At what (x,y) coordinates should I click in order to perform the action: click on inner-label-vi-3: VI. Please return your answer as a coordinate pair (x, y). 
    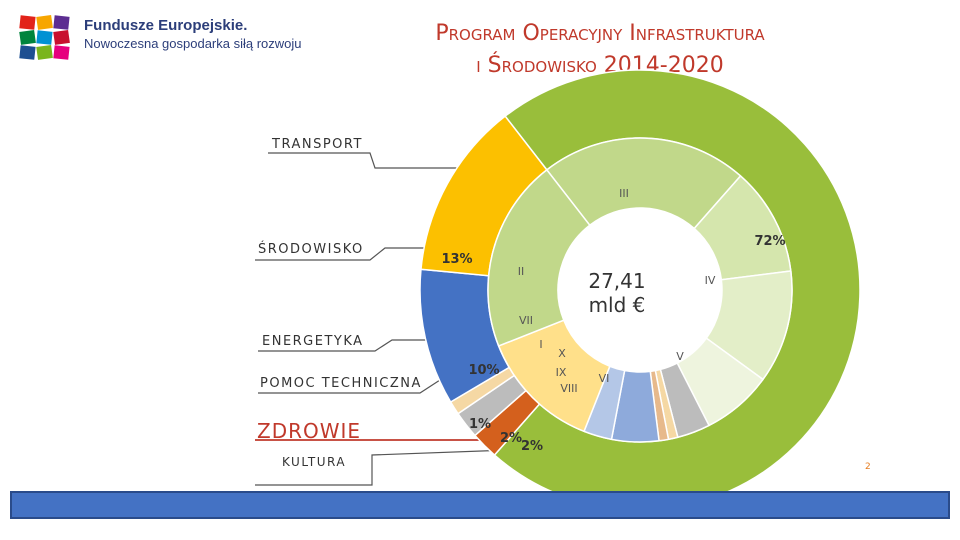
    Looking at the image, I should click on (604, 378).